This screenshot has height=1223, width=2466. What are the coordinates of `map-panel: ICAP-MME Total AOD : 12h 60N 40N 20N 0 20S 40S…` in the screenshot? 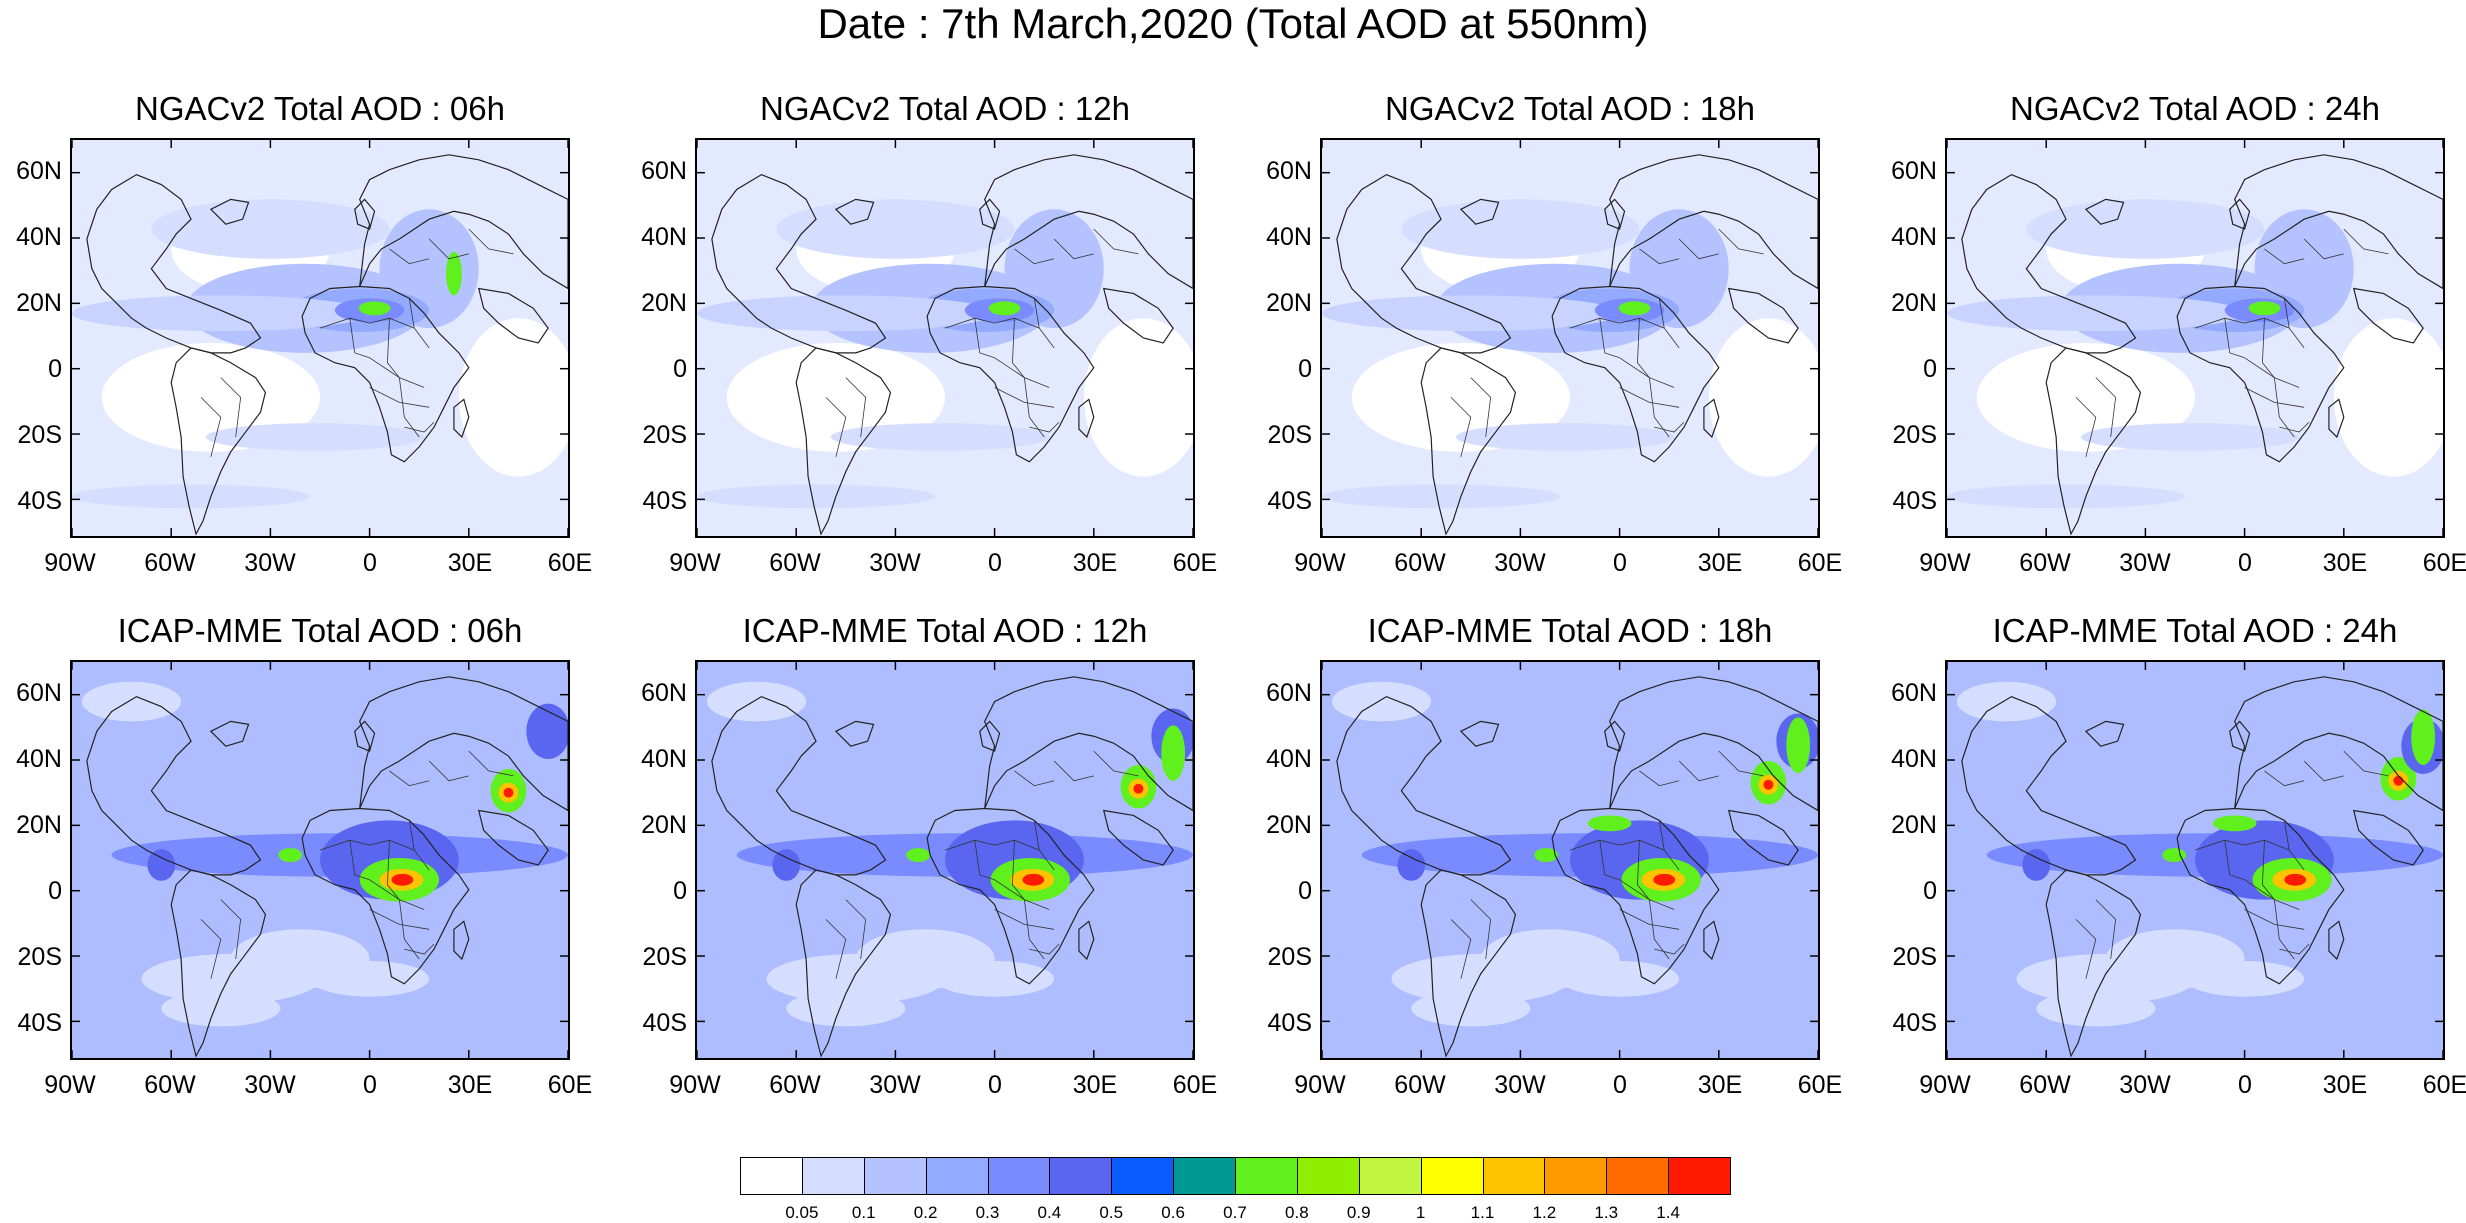 It's located at (925, 862).